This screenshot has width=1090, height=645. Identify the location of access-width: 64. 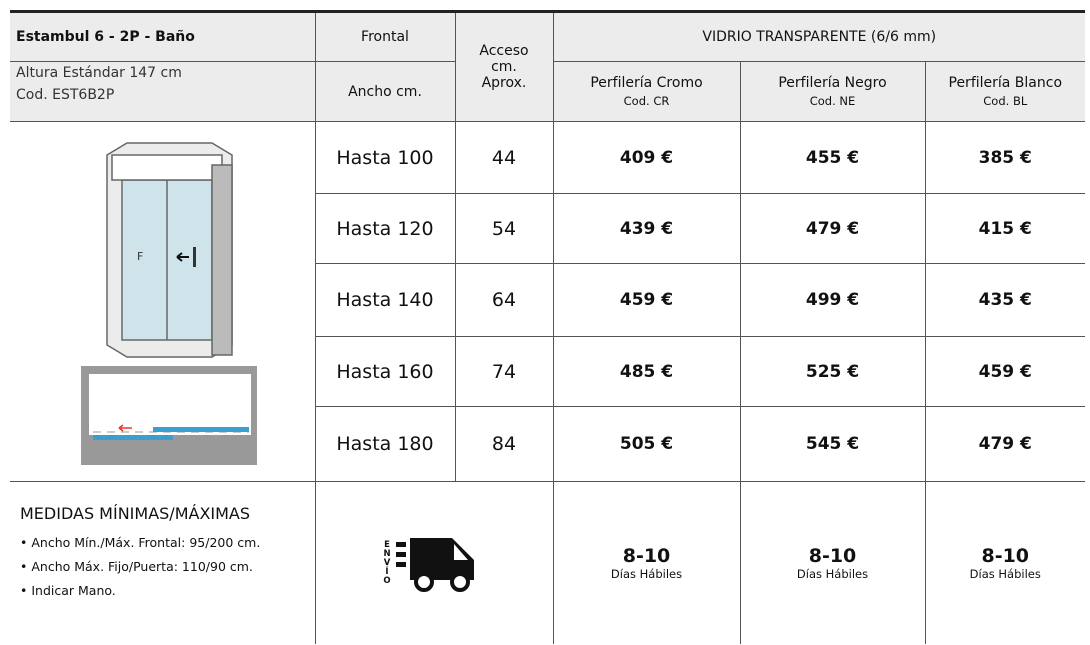
(504, 300).